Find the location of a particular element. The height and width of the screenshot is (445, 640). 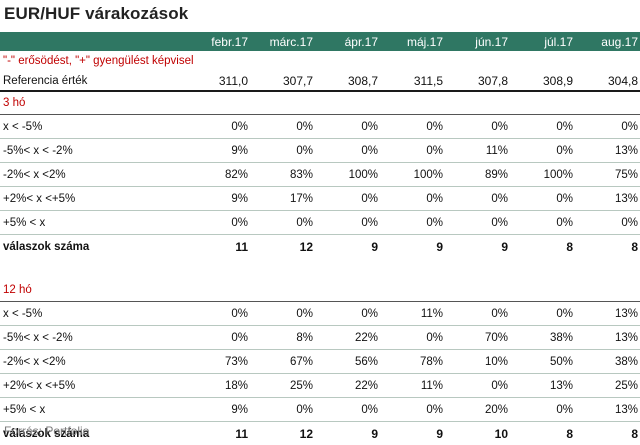

reference-value: 307,7 is located at coordinates (283, 81).